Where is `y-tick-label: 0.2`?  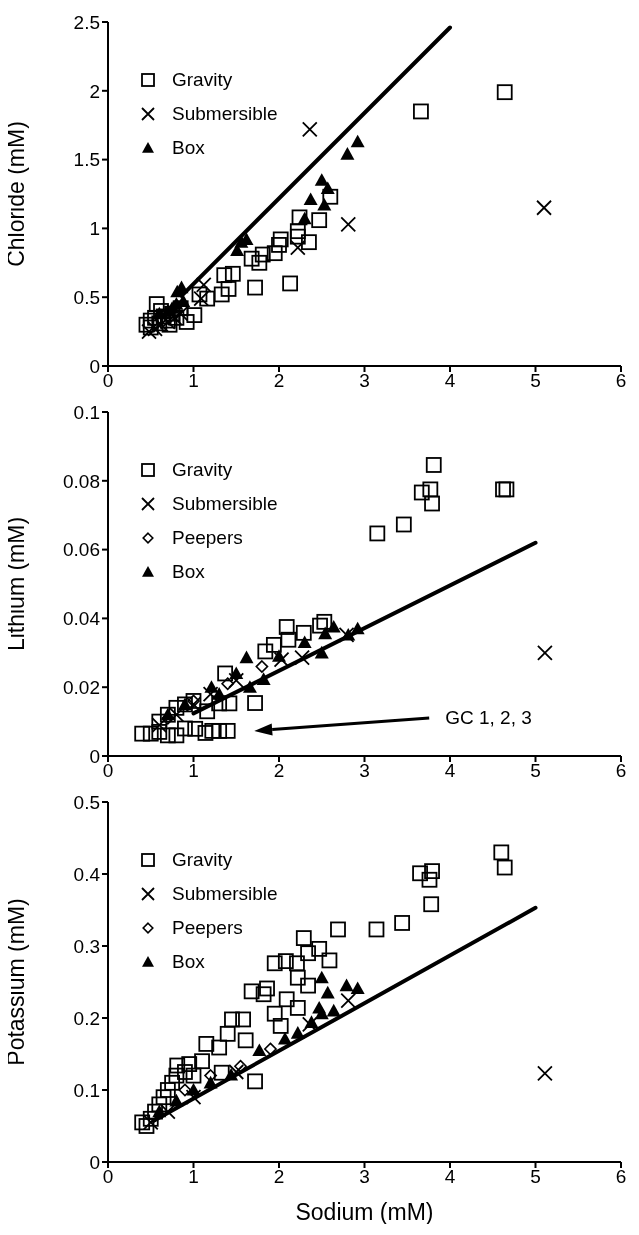 y-tick-label: 0.2 is located at coordinates (86, 1018).